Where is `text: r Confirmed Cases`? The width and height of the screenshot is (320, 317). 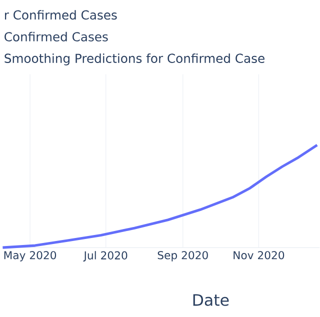 text: r Confirmed Cases is located at coordinates (61, 15).